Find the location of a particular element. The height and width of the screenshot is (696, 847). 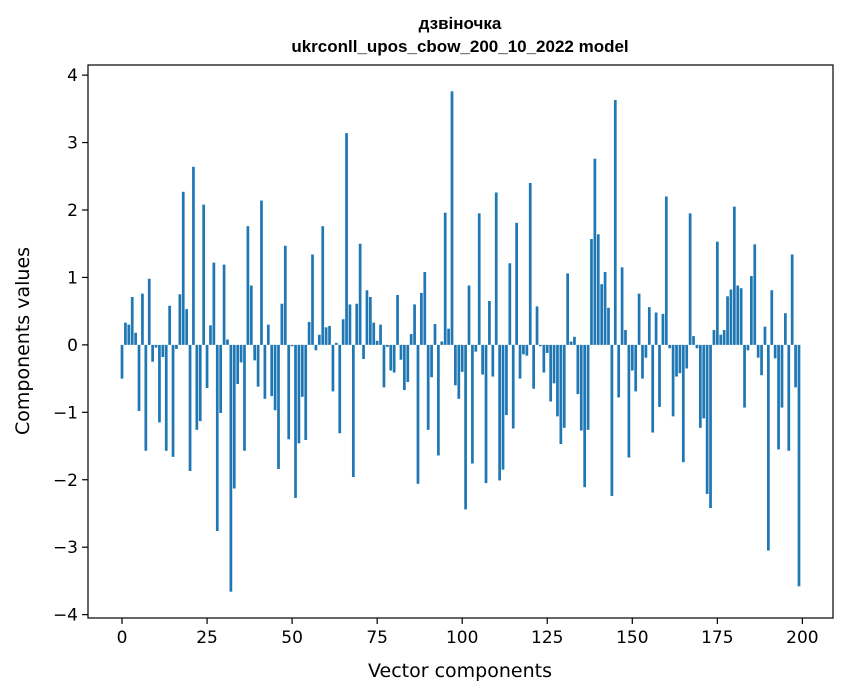

x-tick-label: 125 is located at coordinates (547, 638).